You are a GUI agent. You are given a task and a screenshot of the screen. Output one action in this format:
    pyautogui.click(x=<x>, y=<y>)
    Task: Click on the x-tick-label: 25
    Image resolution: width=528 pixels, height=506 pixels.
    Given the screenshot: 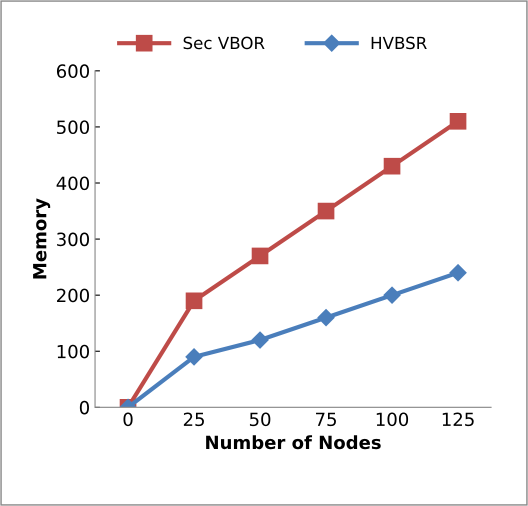 What is the action you would take?
    pyautogui.click(x=194, y=419)
    